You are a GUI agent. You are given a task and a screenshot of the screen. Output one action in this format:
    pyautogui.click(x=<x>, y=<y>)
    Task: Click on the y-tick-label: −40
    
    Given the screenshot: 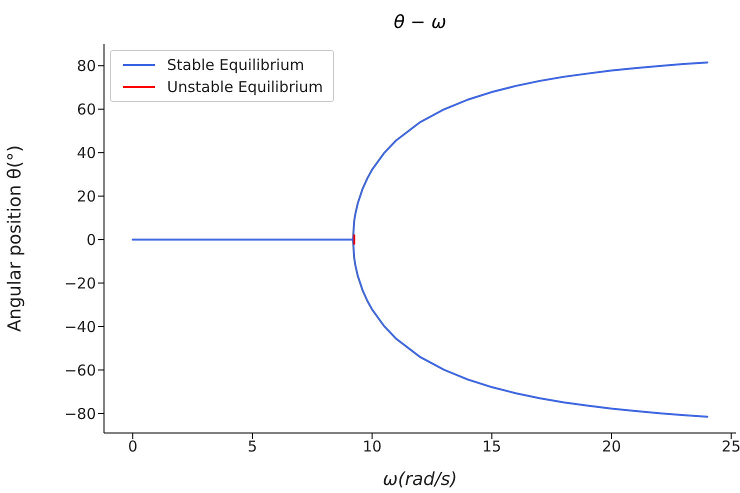 What is the action you would take?
    pyautogui.click(x=80, y=327)
    